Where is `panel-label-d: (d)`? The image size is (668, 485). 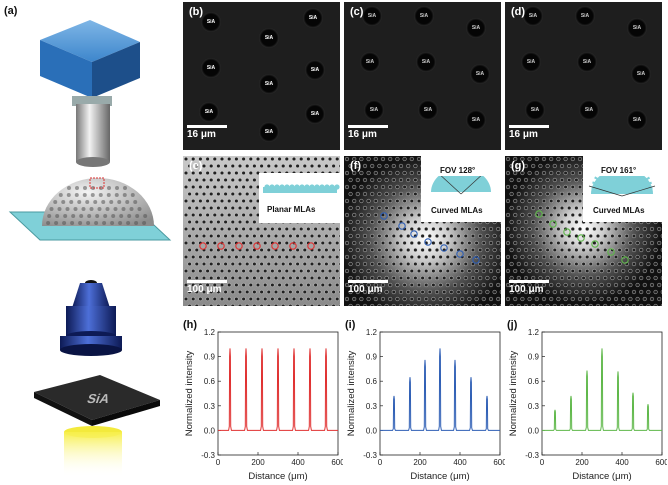
panel-label-d: (d) is located at coordinates (518, 12).